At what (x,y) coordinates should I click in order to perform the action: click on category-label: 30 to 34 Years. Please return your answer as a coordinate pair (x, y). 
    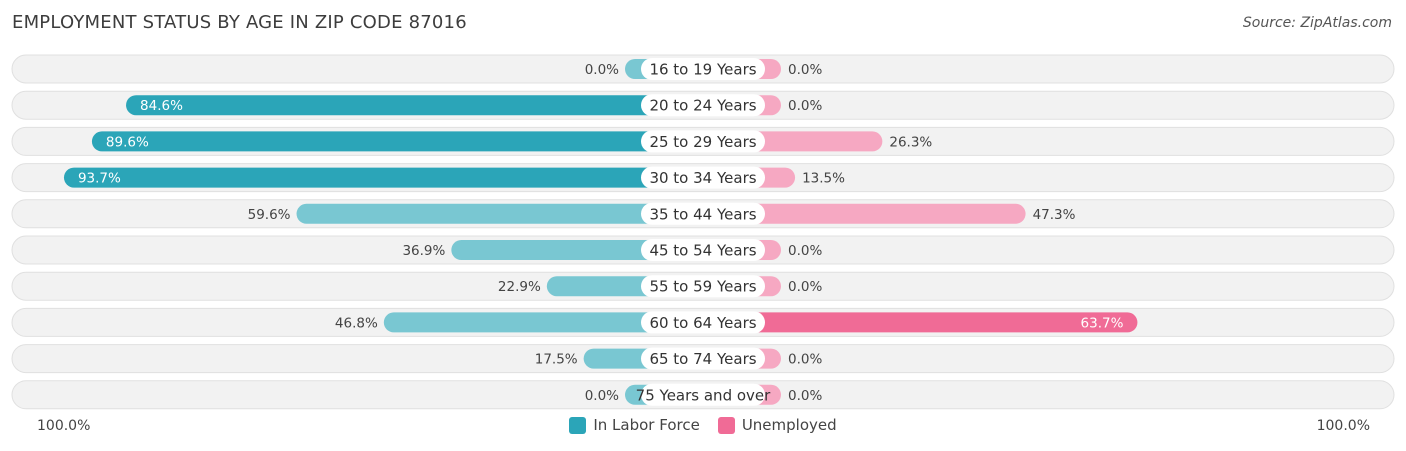
    Looking at the image, I should click on (702, 178).